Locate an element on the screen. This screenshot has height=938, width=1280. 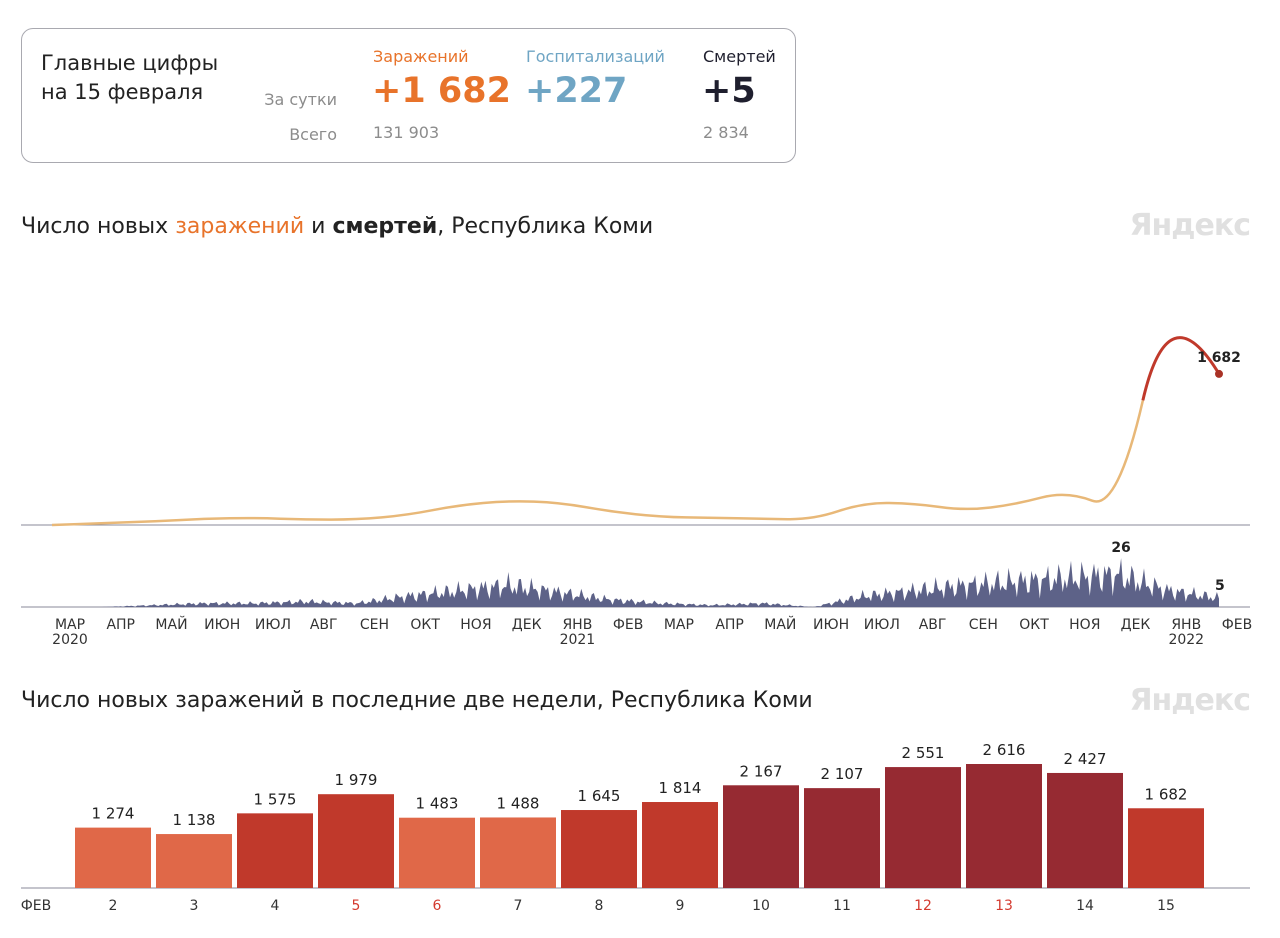
cases-last-point is located at coordinates (1219, 373).